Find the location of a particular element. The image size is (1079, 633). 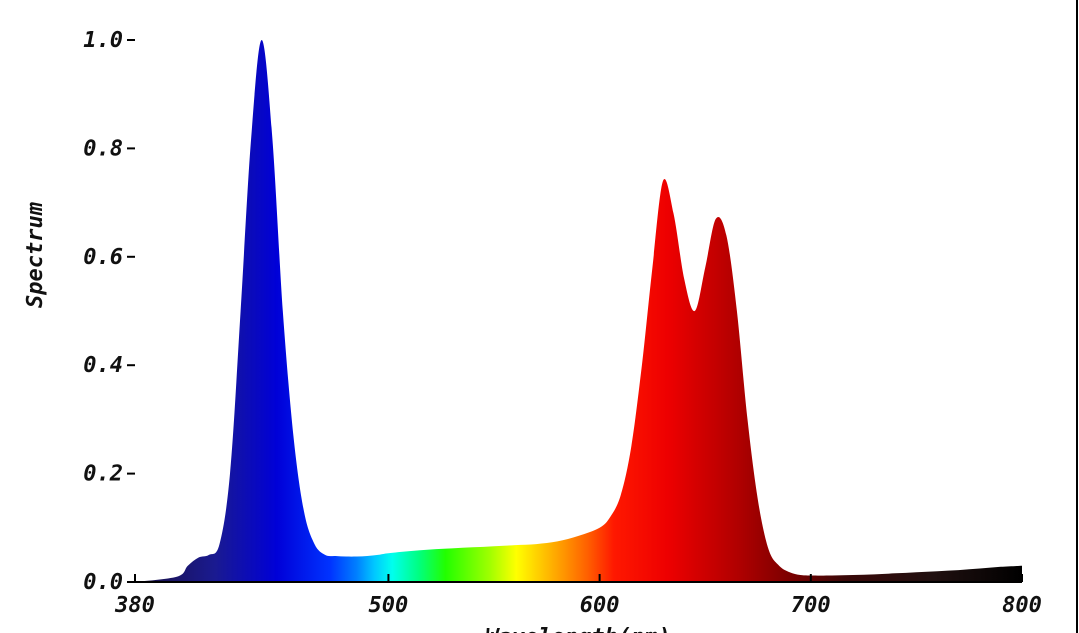

x-axis-ticks: 380 500 600 700 800 is located at coordinates (578, 596).